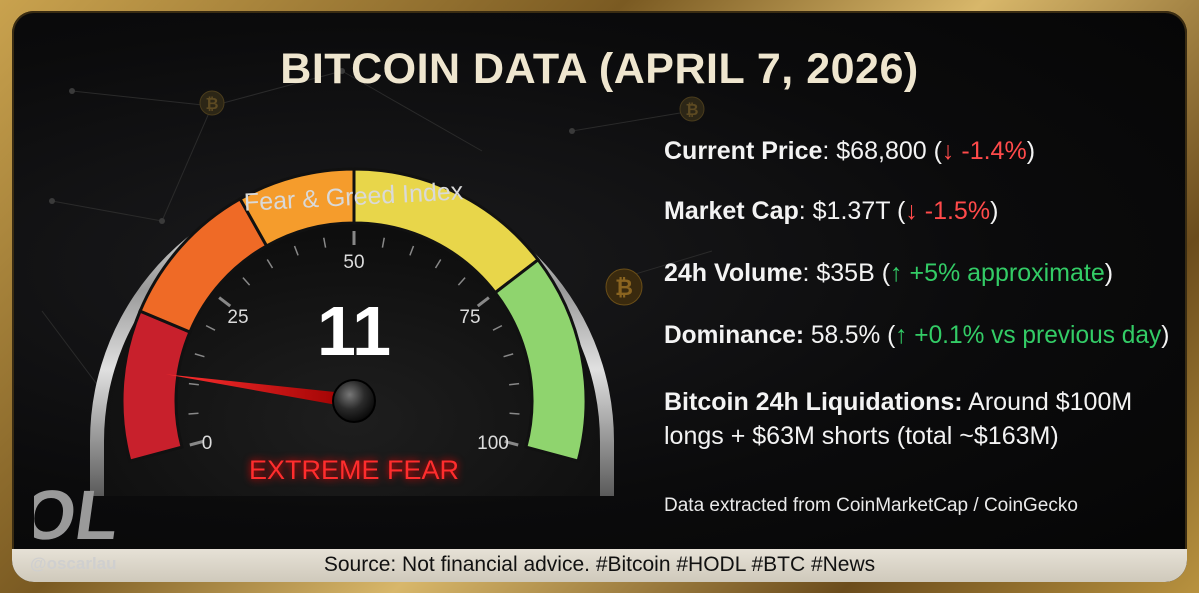 This screenshot has height=593, width=1199. I want to click on gauge-value: 11, so click(354, 331).